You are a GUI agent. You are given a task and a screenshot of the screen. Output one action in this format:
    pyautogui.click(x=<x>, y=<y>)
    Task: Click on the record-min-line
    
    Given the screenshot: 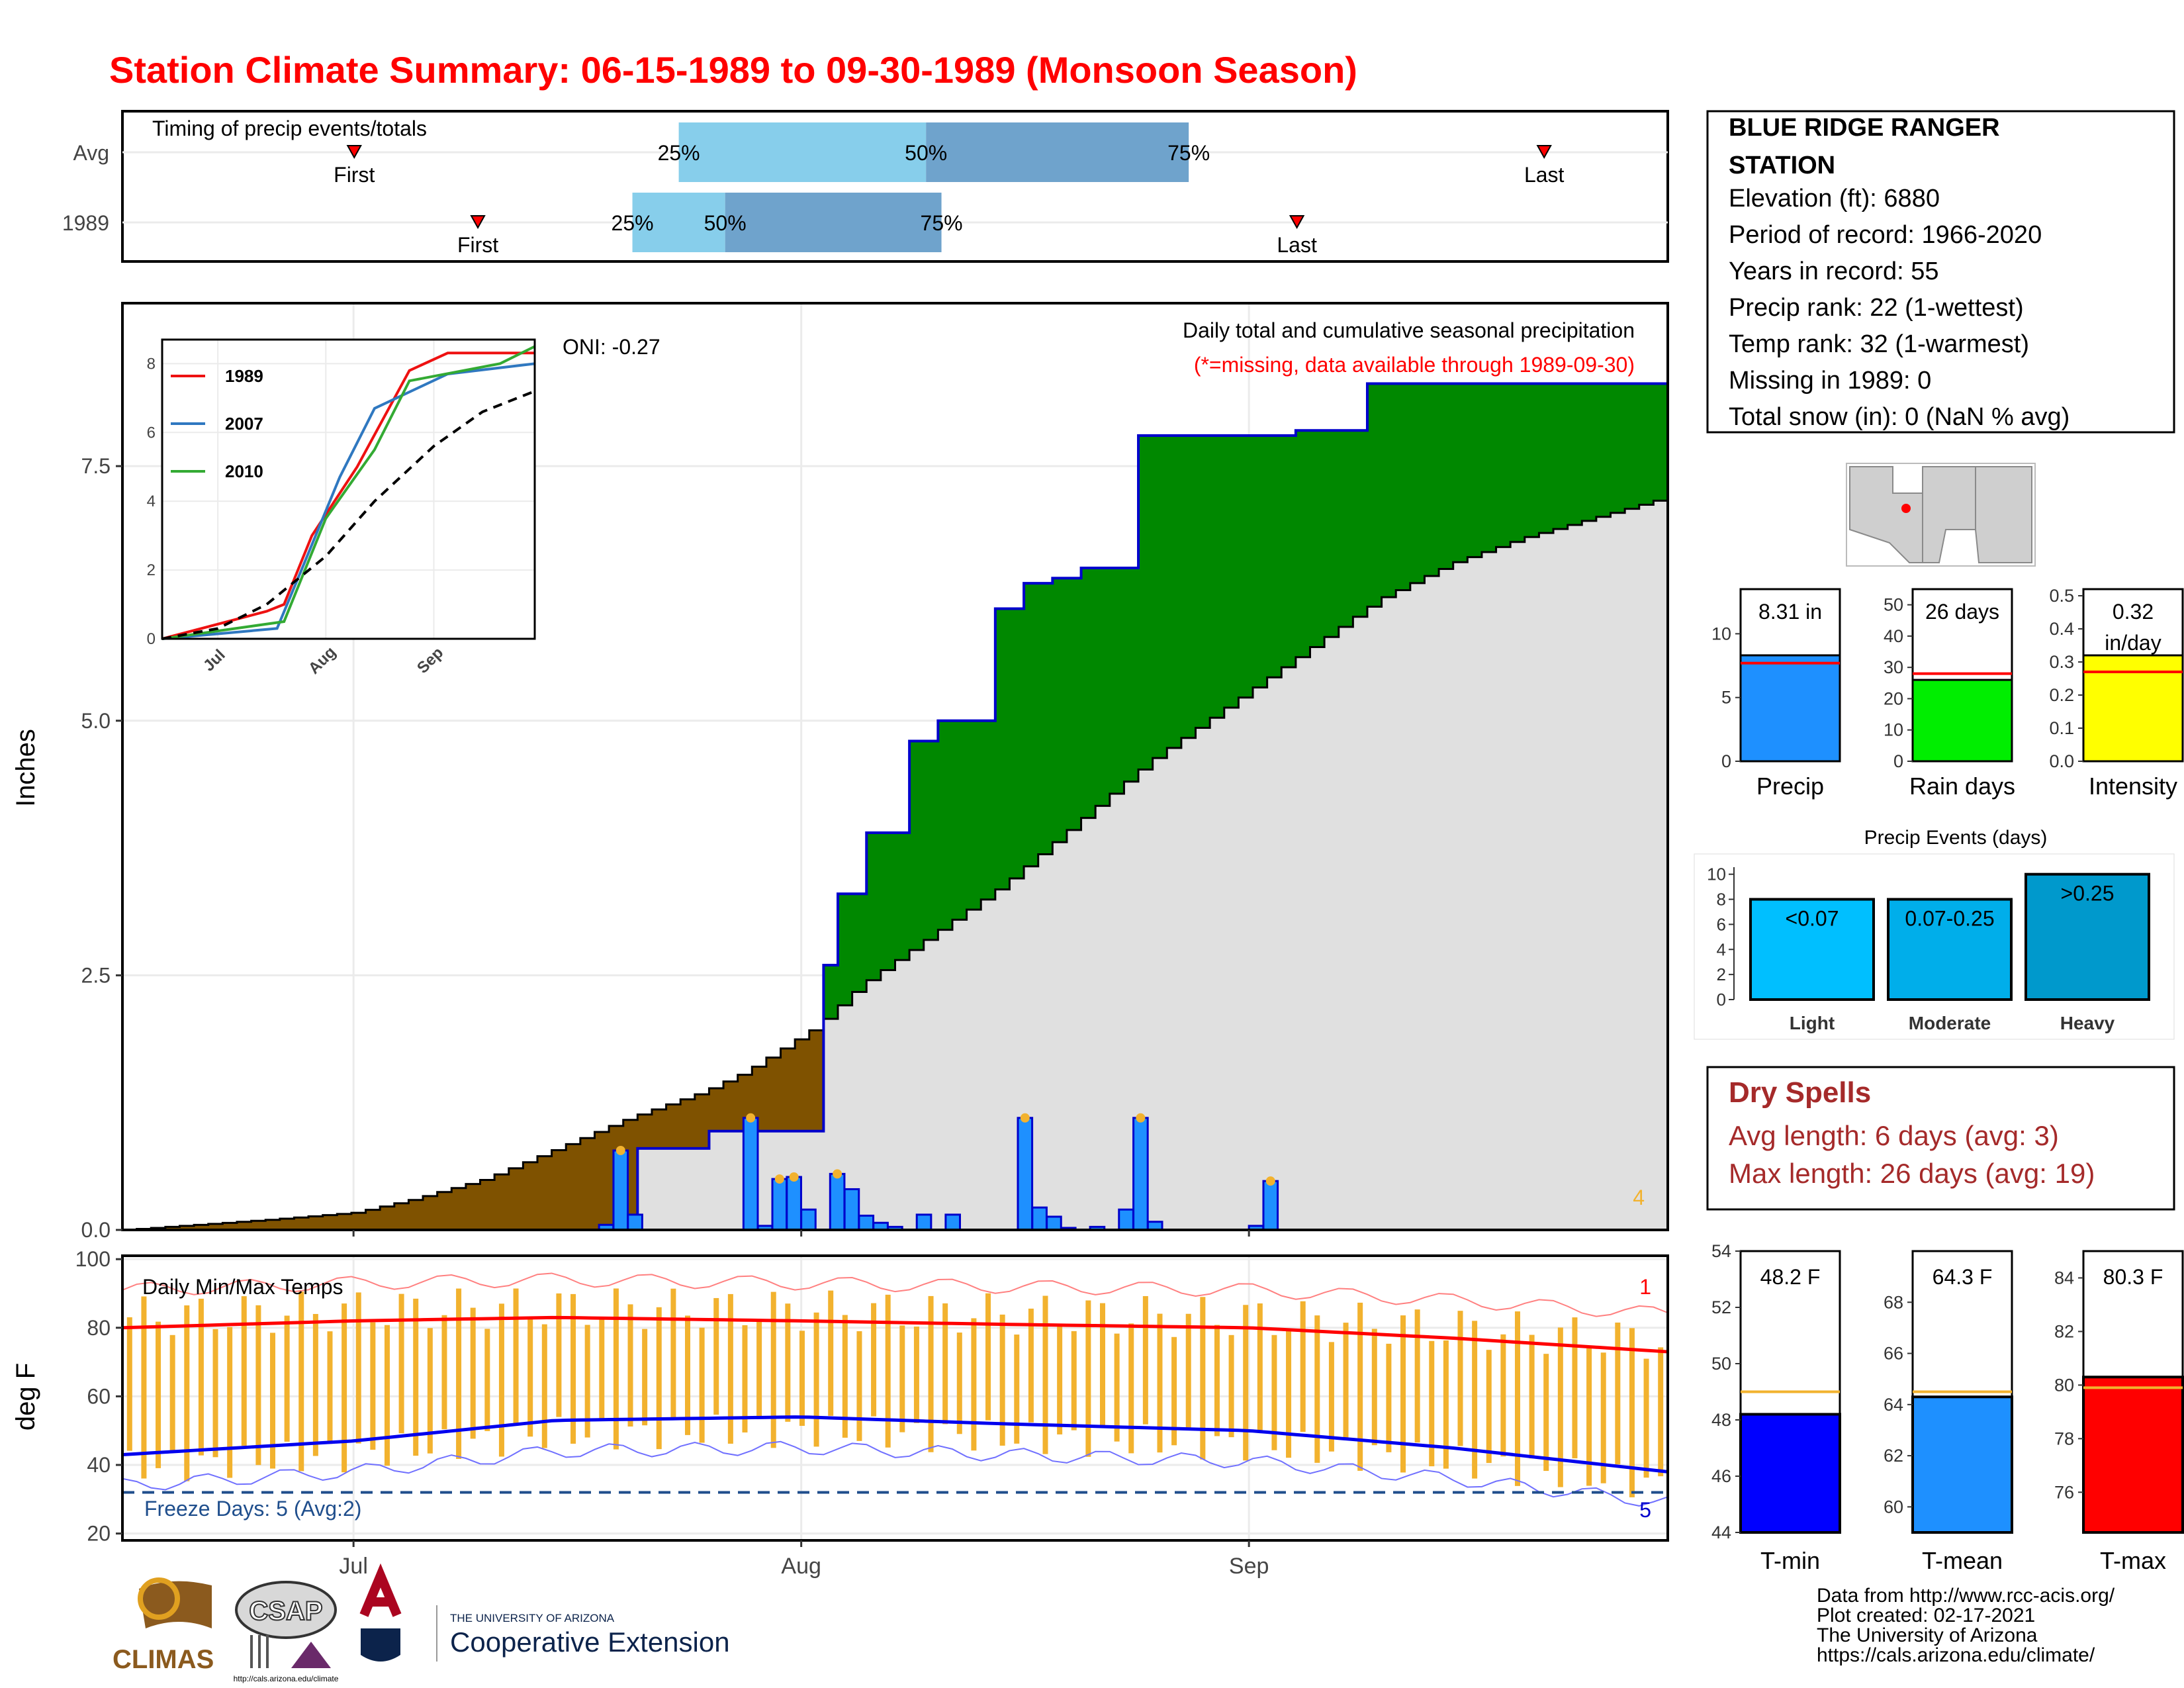 What is the action you would take?
    pyautogui.click(x=895, y=1473)
    